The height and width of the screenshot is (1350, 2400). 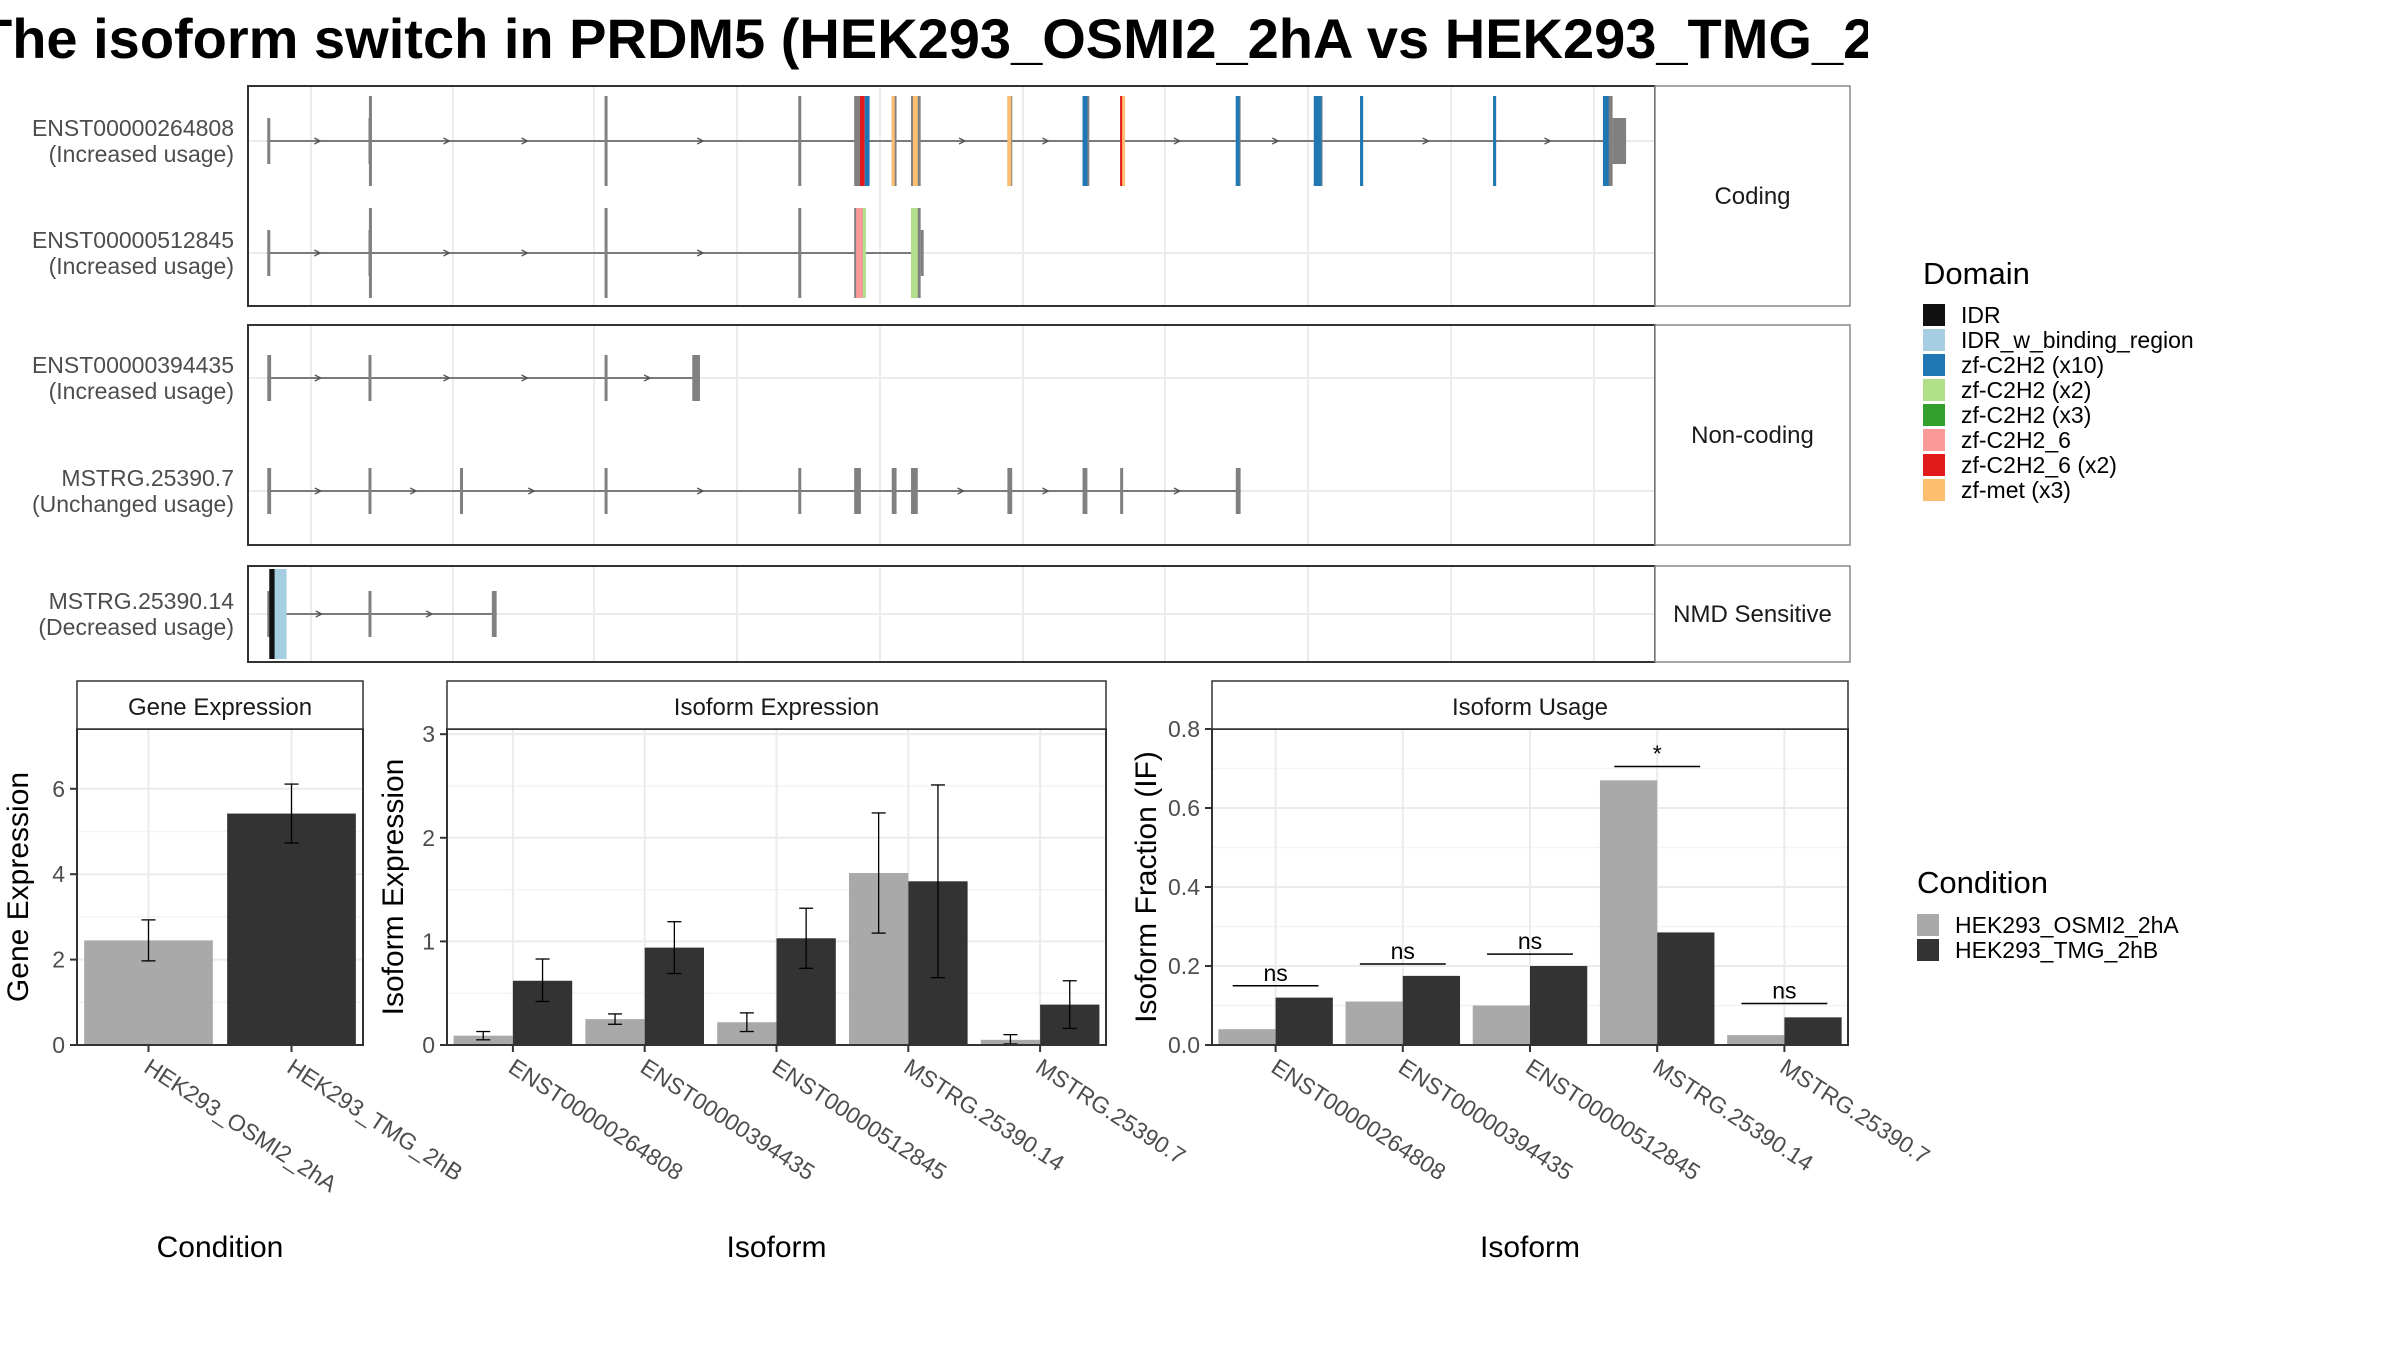 I want to click on structure-strip-label: Non-coding, so click(x=1752, y=435).